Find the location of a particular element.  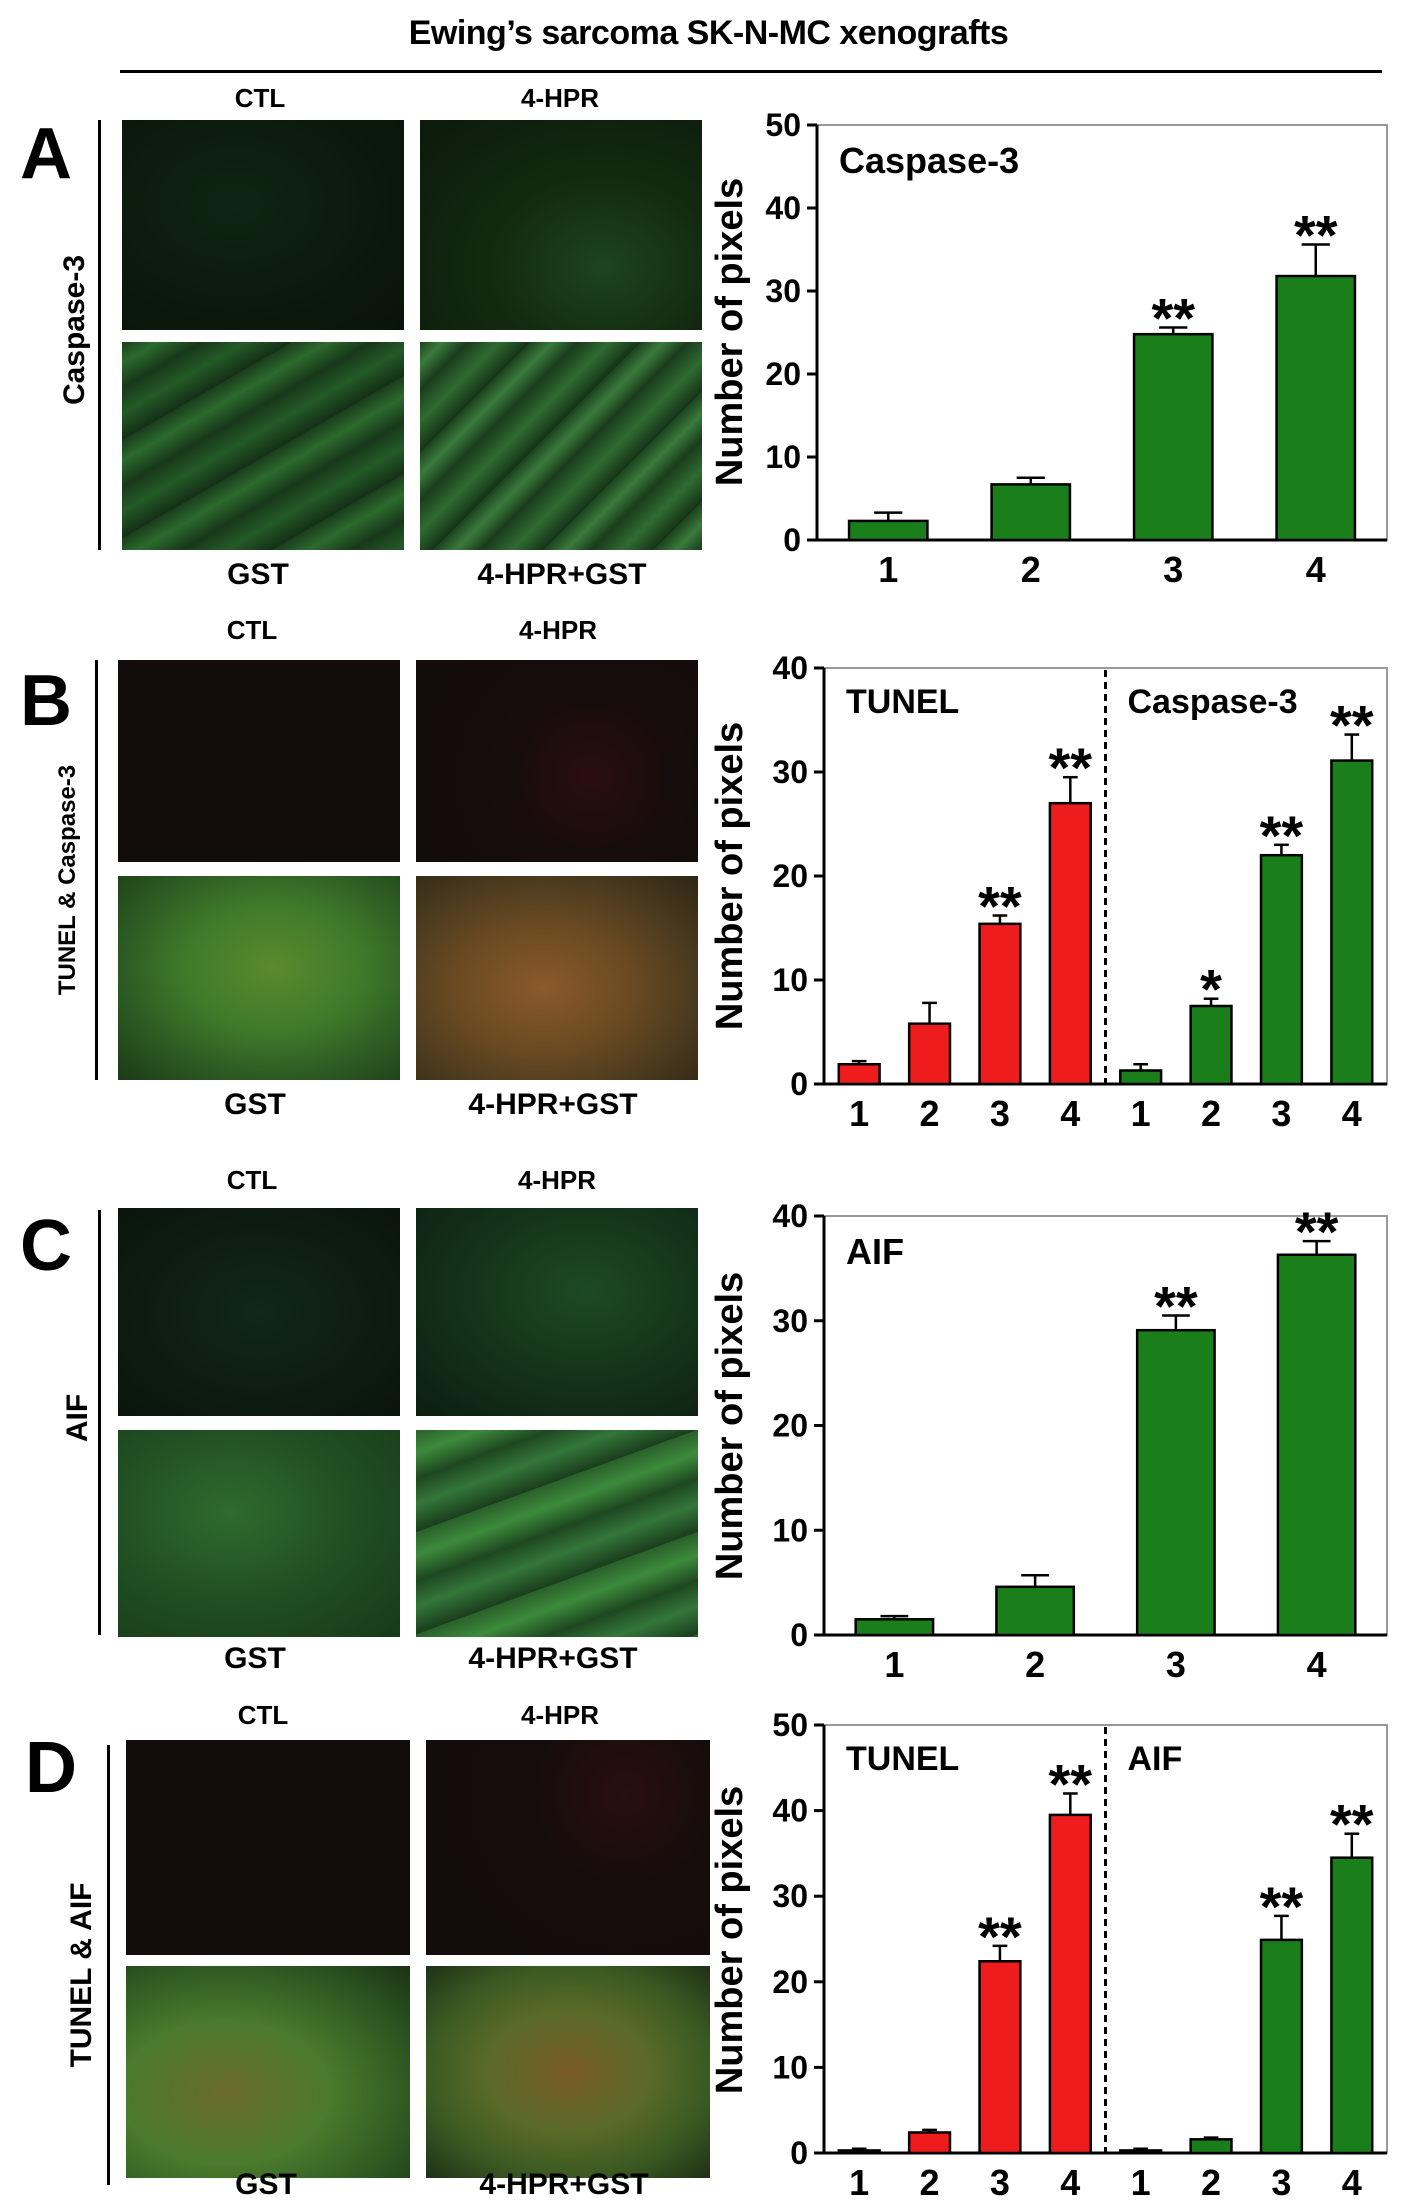

title-rule is located at coordinates (751, 71).